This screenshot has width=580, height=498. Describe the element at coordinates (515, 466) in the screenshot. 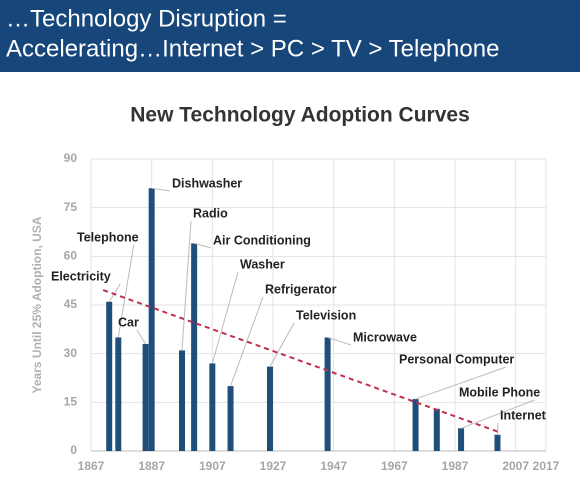

I see `x-tick-label: 2007` at that location.